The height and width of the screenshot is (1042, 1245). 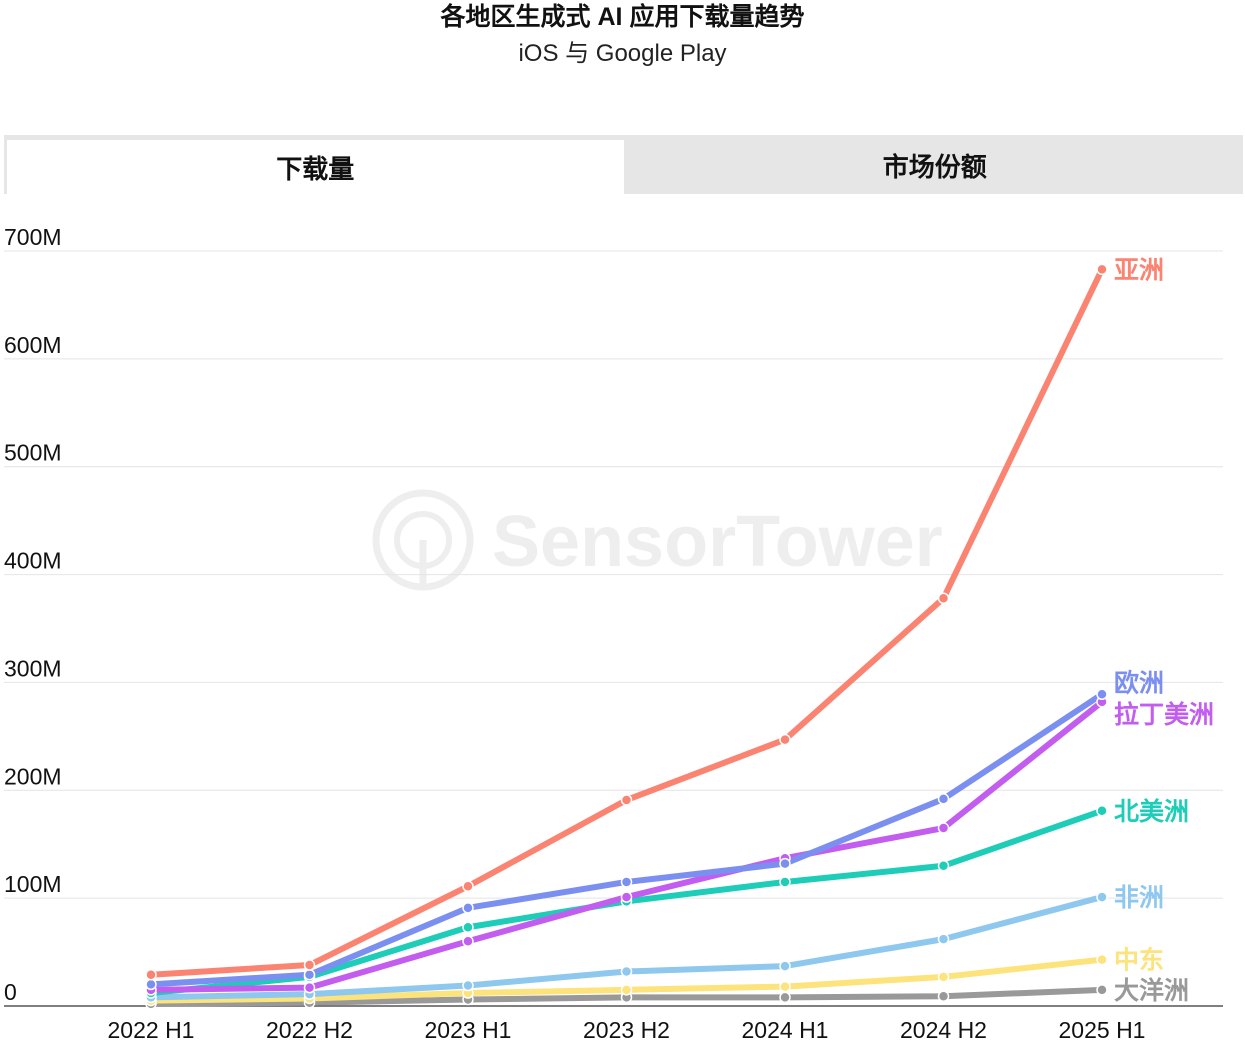 I want to click on x-tick-label: 2025 H1, so click(x=1102, y=1029).